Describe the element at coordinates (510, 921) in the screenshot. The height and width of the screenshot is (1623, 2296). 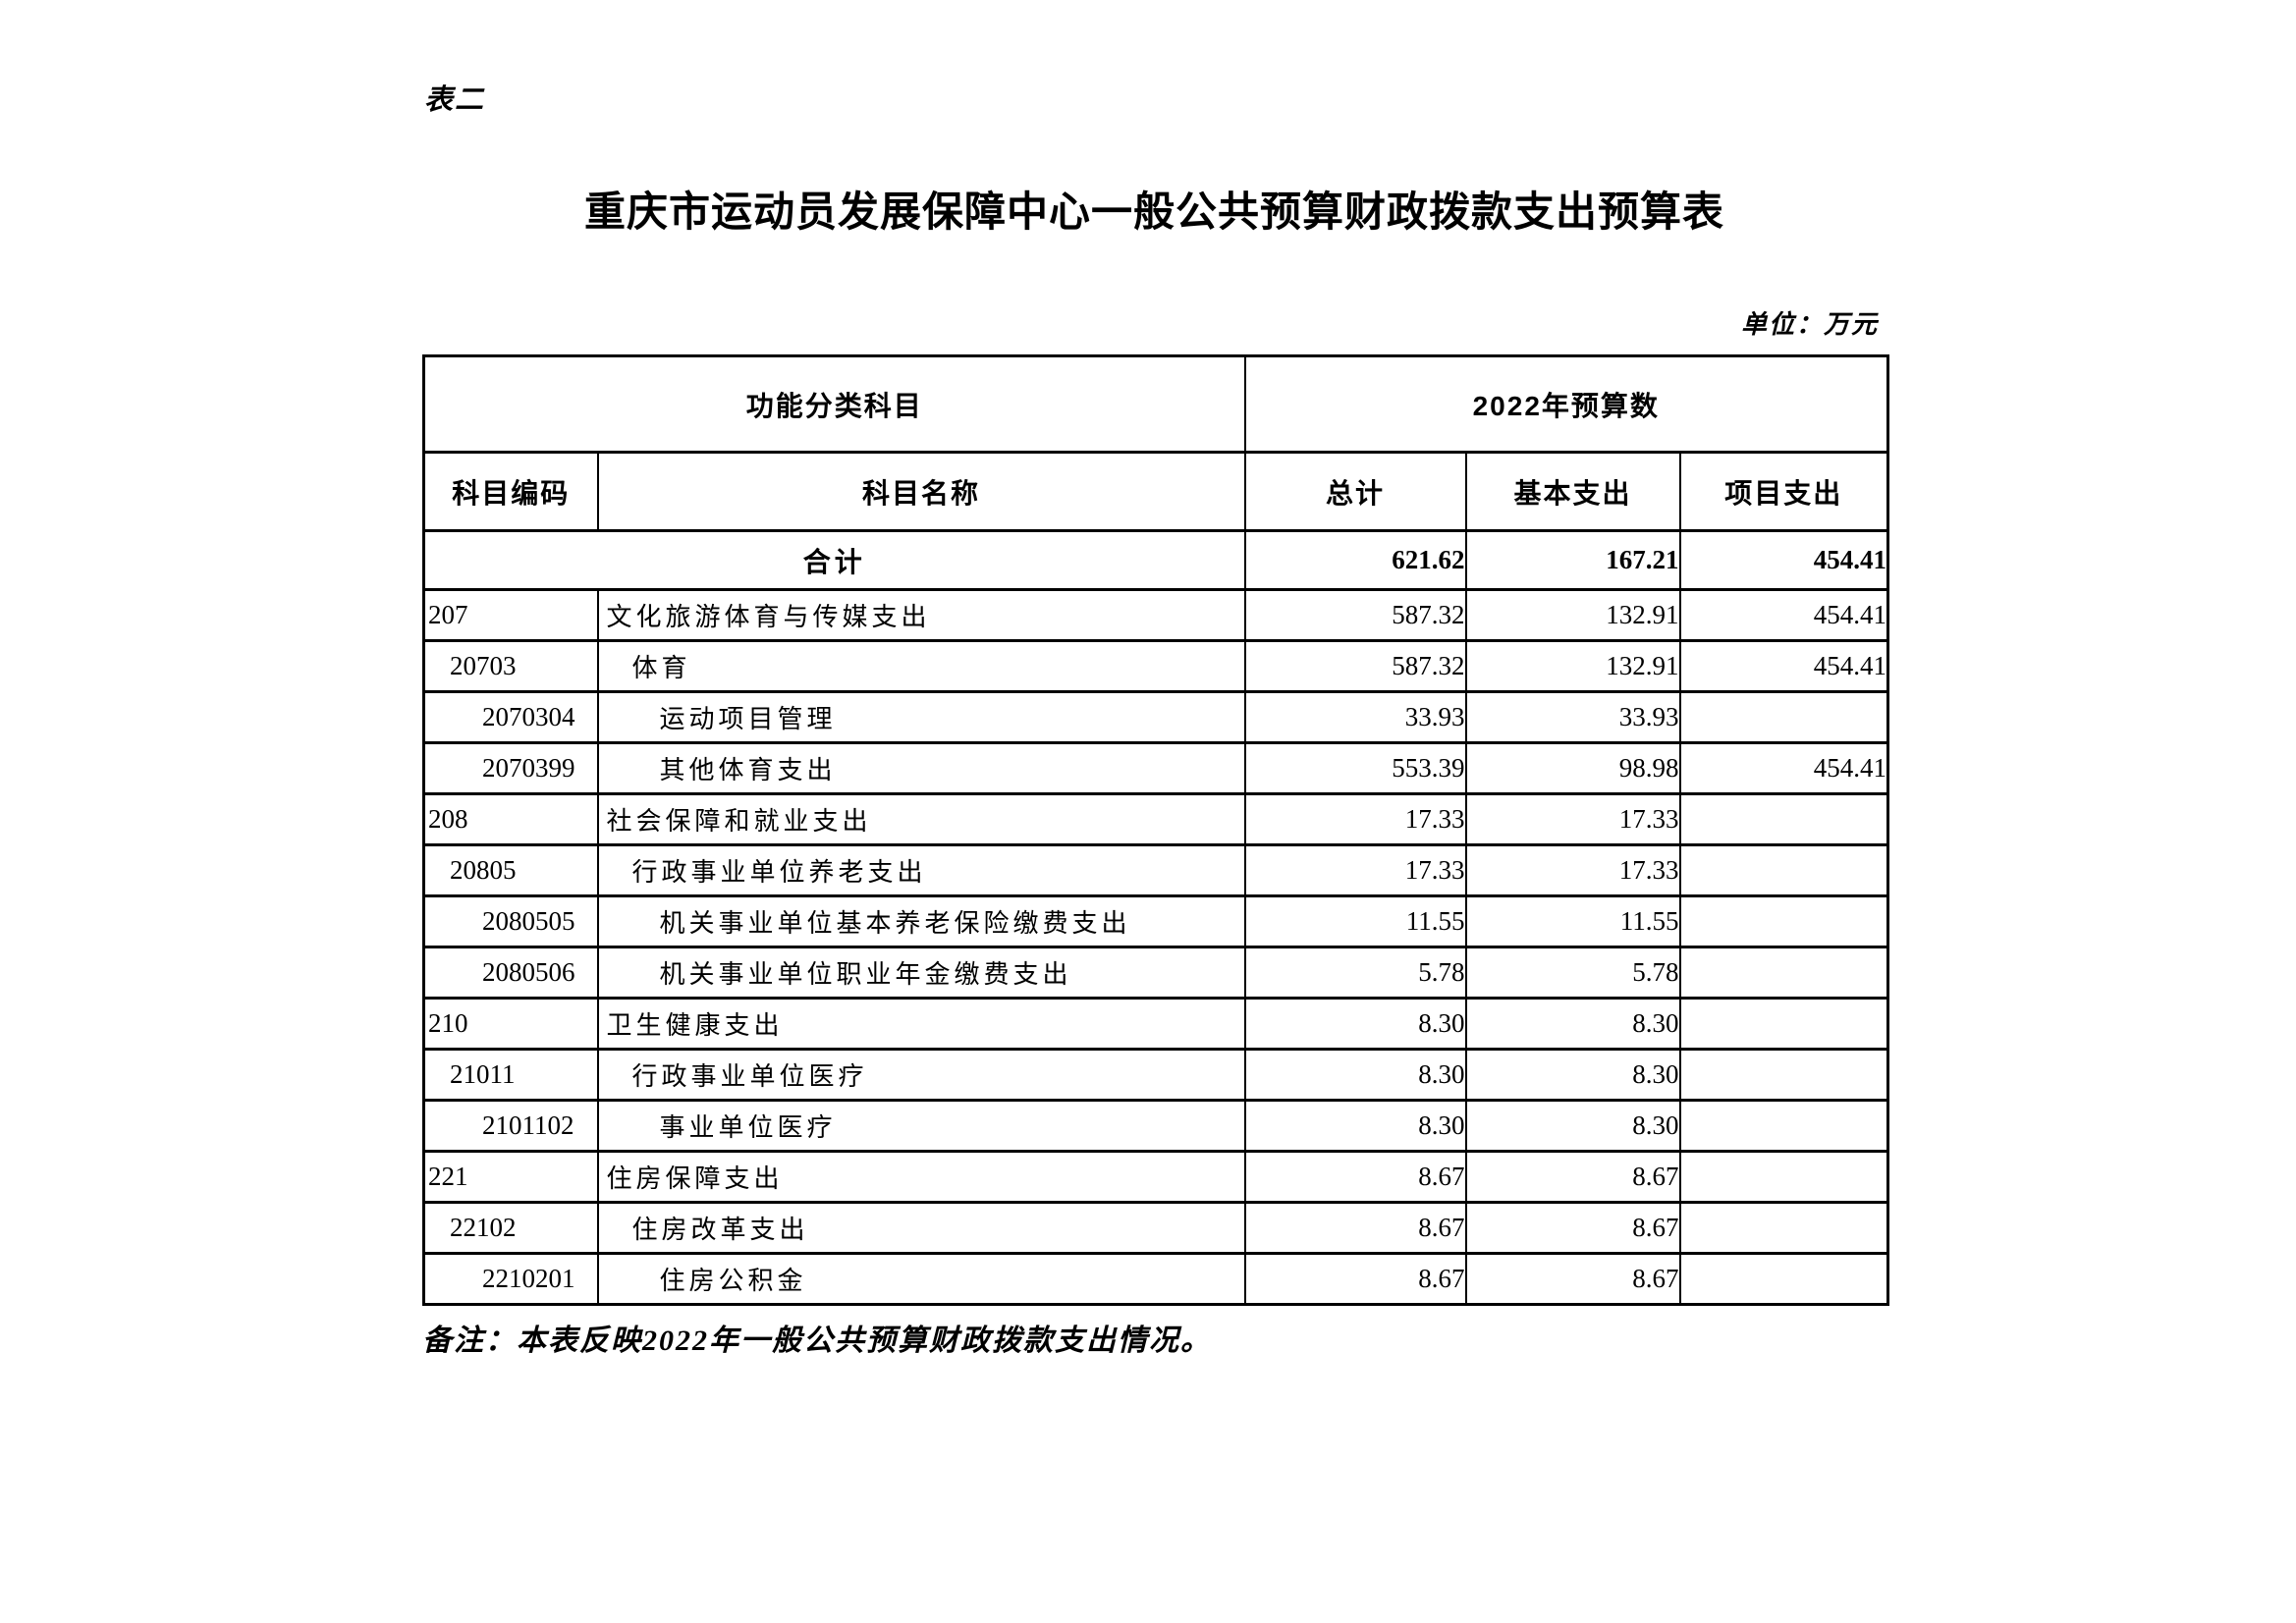
I see `subject-code: 2080505` at that location.